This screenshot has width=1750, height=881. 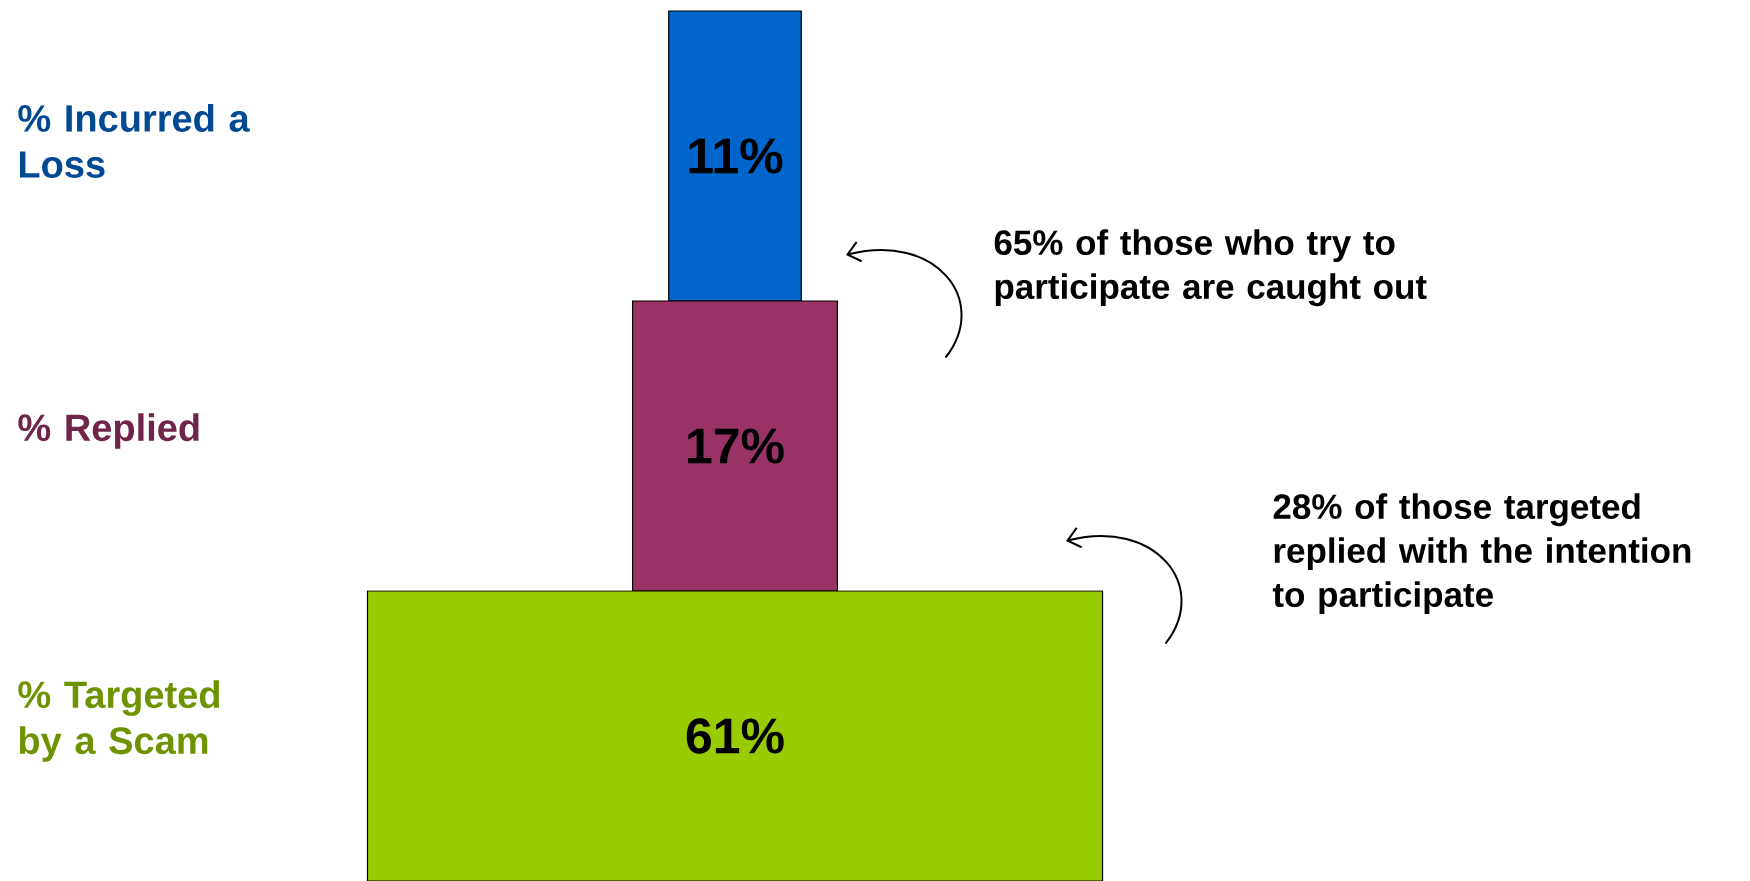 I want to click on data-label: 61%, so click(x=735, y=736).